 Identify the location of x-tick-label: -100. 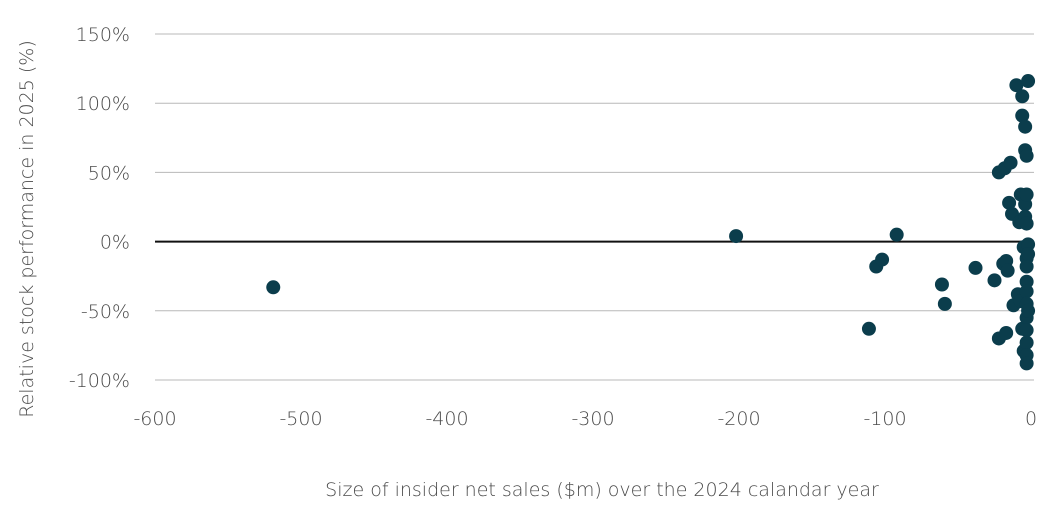
(884, 419).